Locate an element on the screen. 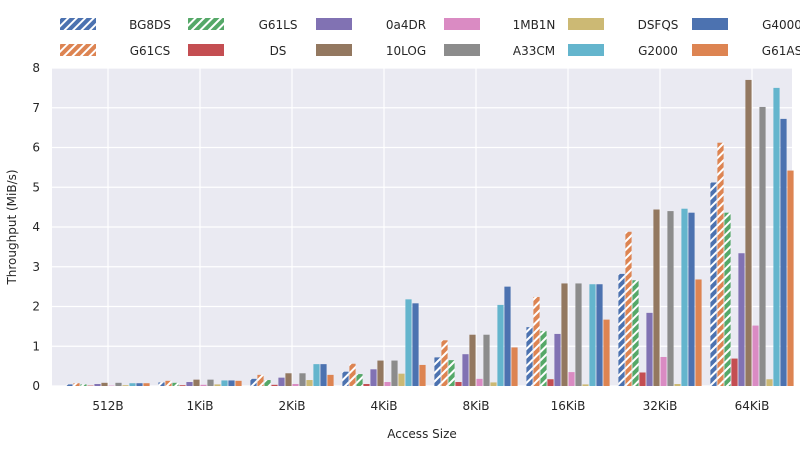  bar-g2000-4kib is located at coordinates (408, 342).